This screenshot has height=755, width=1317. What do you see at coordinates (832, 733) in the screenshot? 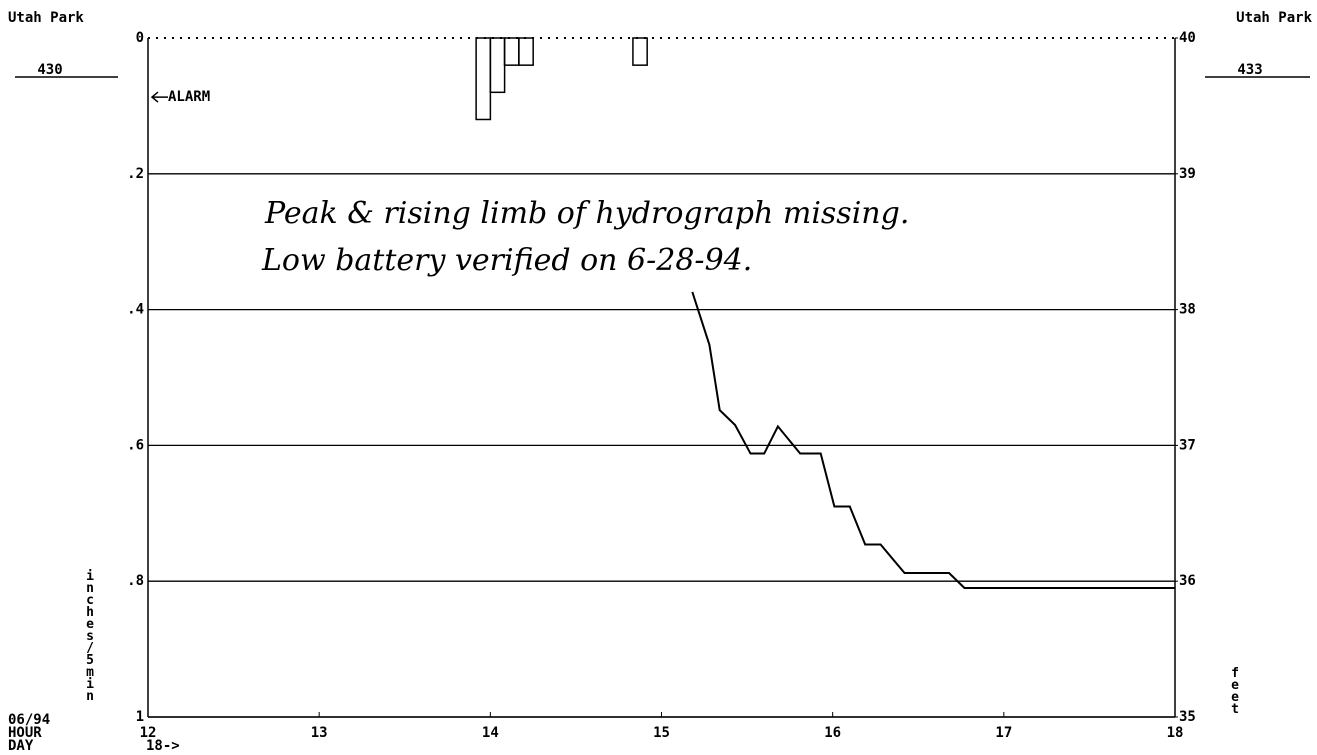
I see `x-tick-label: 16` at bounding box center [832, 733].